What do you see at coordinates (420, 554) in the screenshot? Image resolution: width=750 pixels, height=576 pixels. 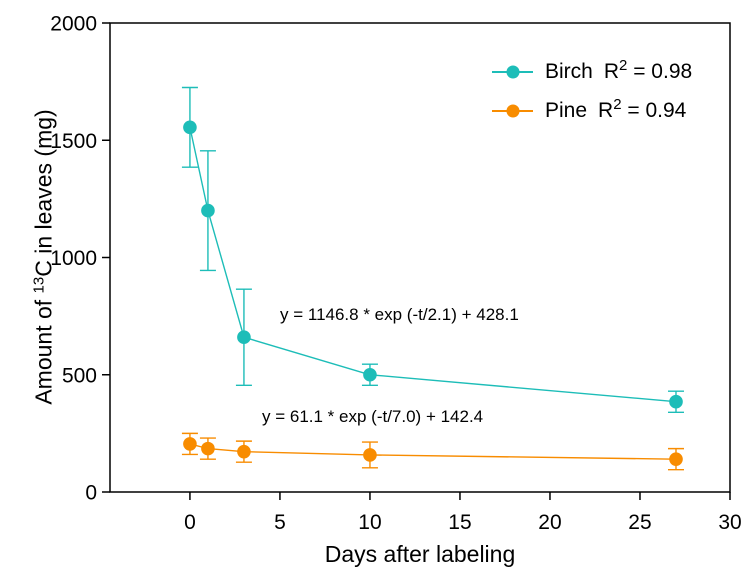 I see `x-axis-title: Days after labeling` at bounding box center [420, 554].